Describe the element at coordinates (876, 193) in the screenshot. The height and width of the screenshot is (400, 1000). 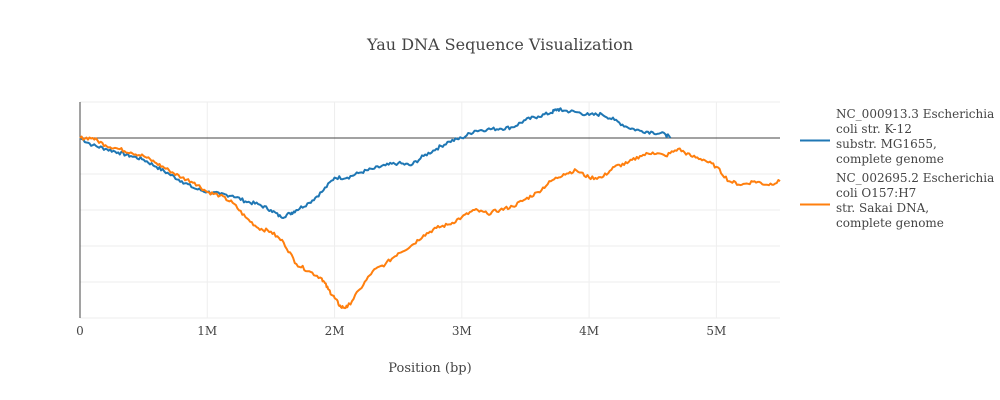
I see `legend-label-line: coli O157:H7` at that location.